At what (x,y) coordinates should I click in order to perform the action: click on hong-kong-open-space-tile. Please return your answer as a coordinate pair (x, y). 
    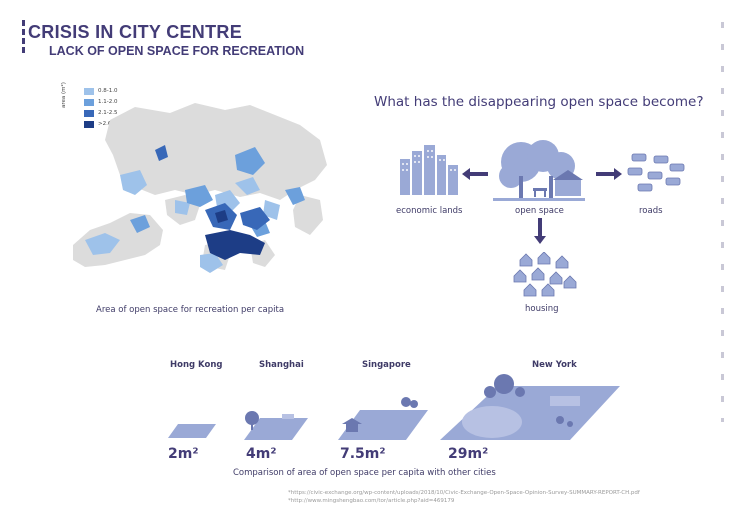
    Looking at the image, I should click on (192, 431).